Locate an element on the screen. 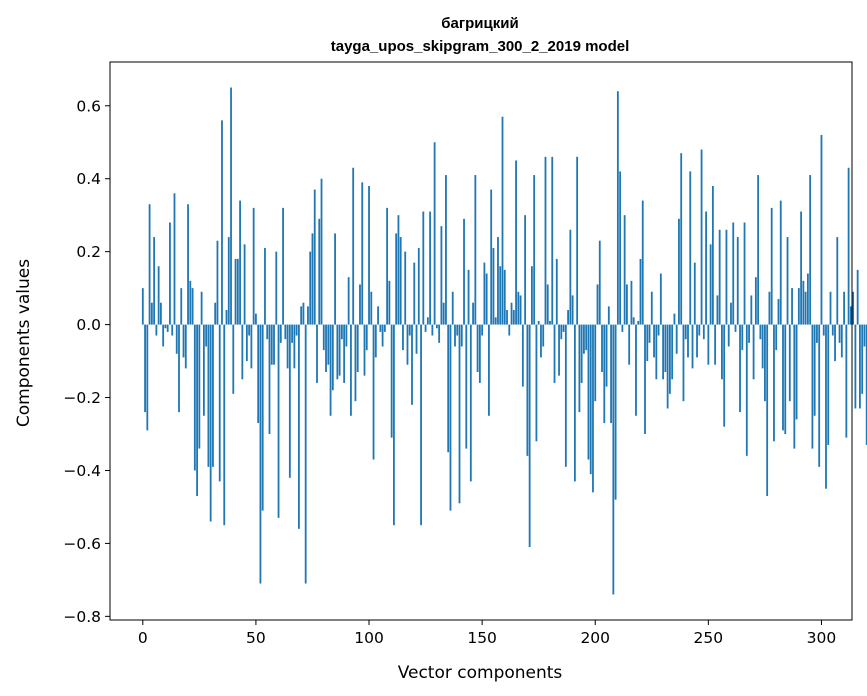 The height and width of the screenshot is (696, 867). chart-subtitle: tayga_upos_skipgram_300_2_2019 model is located at coordinates (480, 46).